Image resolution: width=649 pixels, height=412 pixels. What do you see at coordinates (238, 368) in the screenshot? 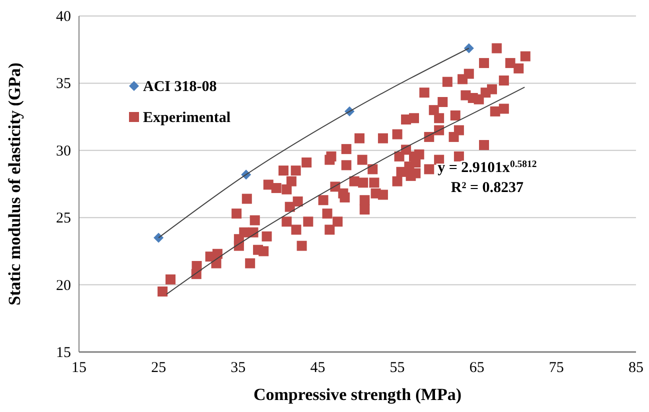
I see `x-tick-label: 35` at bounding box center [238, 368].